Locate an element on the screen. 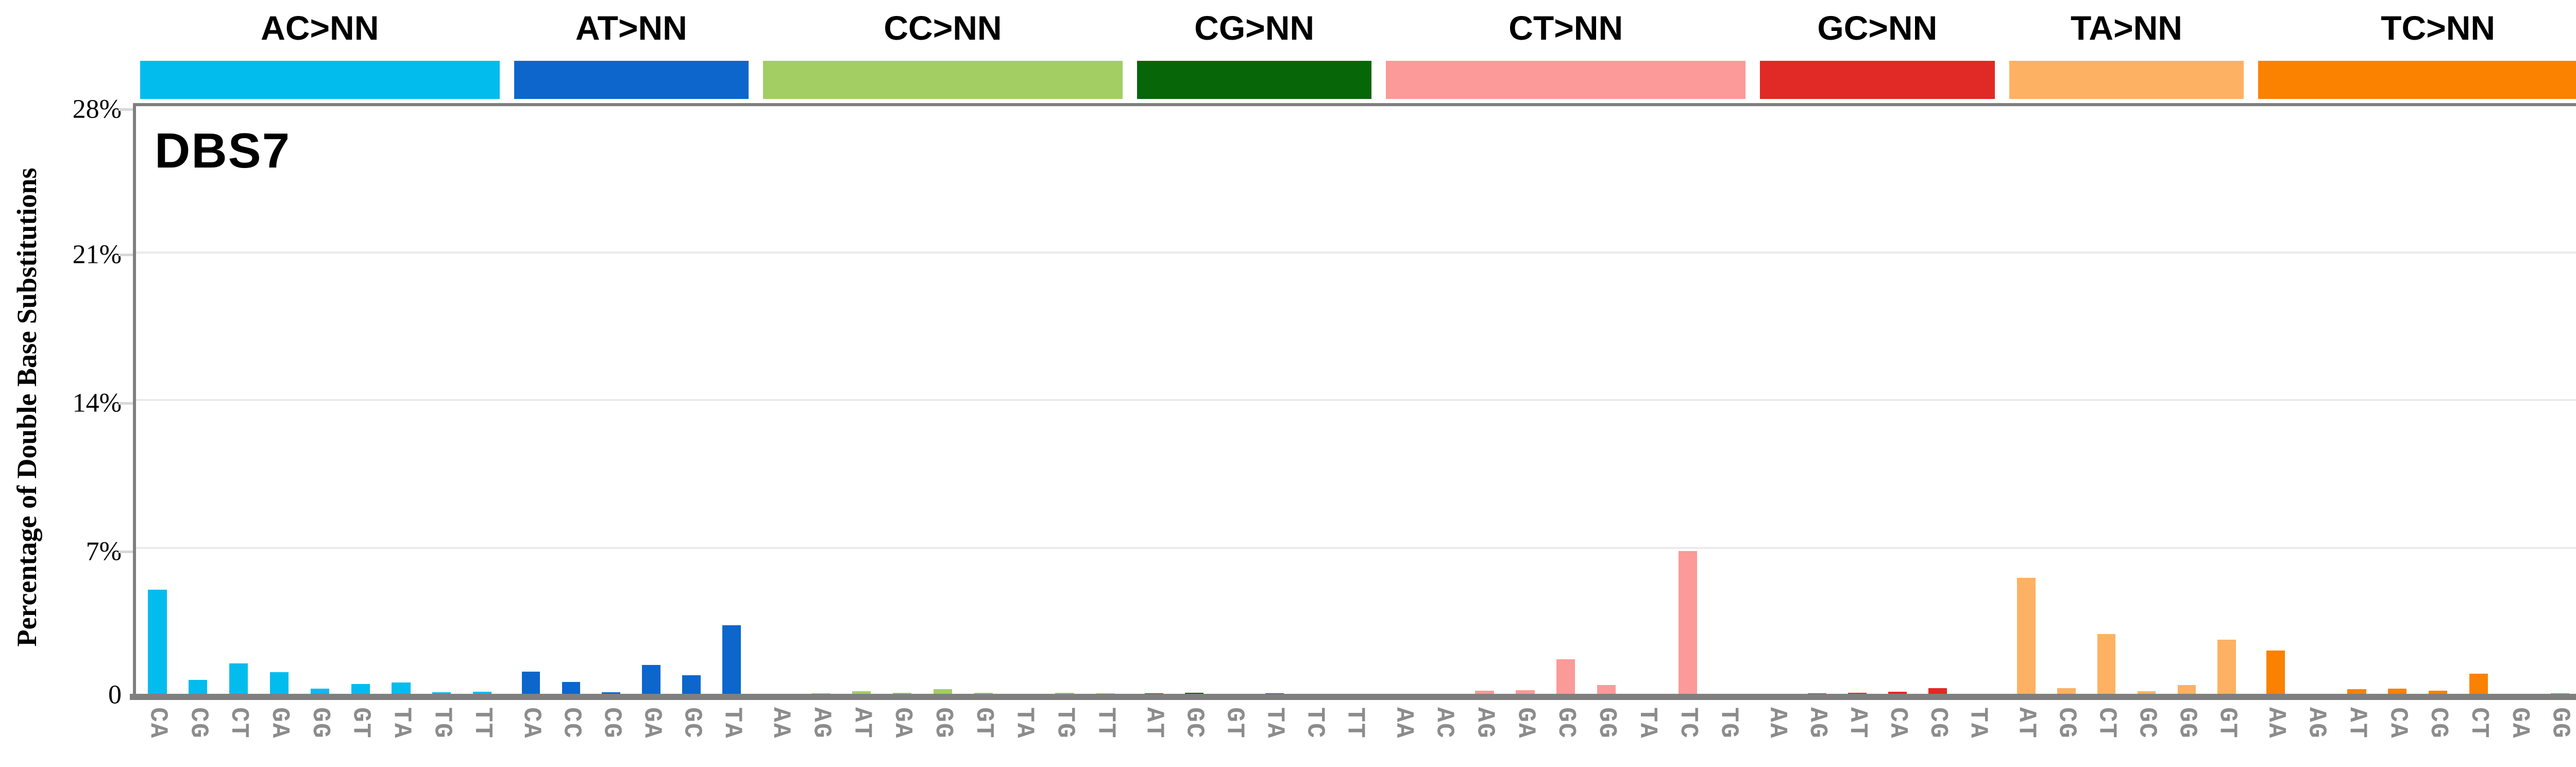  x-tick-label: AC is located at coordinates (1444, 723).